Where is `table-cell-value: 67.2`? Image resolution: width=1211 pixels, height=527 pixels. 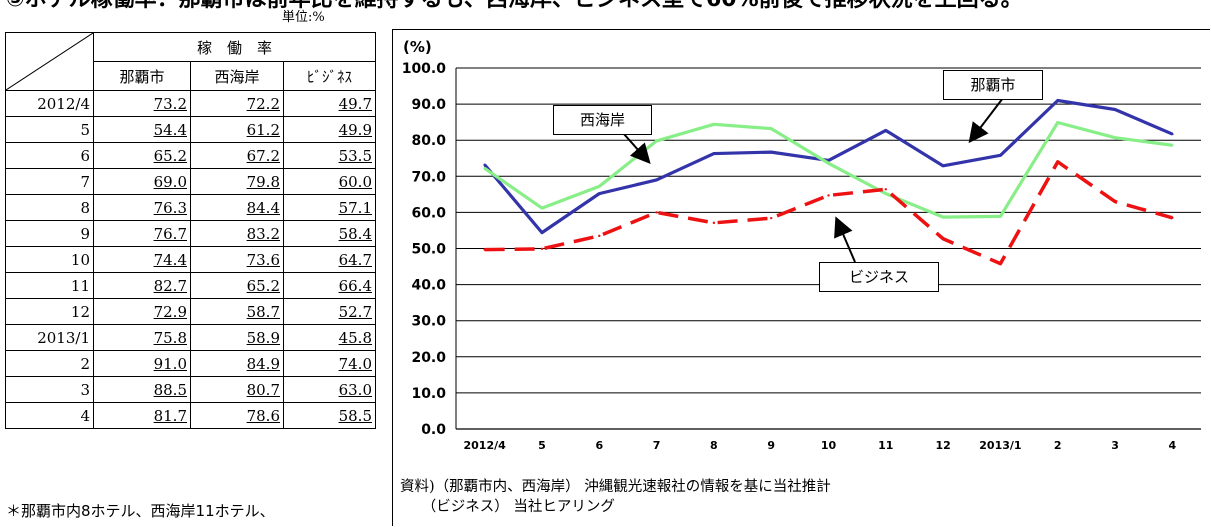
table-cell-value: 67.2 is located at coordinates (263, 155).